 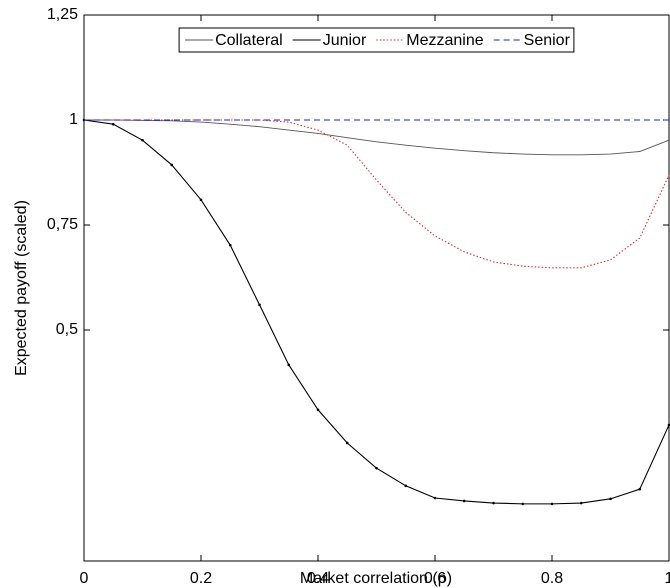 What do you see at coordinates (21, 288) in the screenshot?
I see `y-axis-label: Expected payoff (scaled)` at bounding box center [21, 288].